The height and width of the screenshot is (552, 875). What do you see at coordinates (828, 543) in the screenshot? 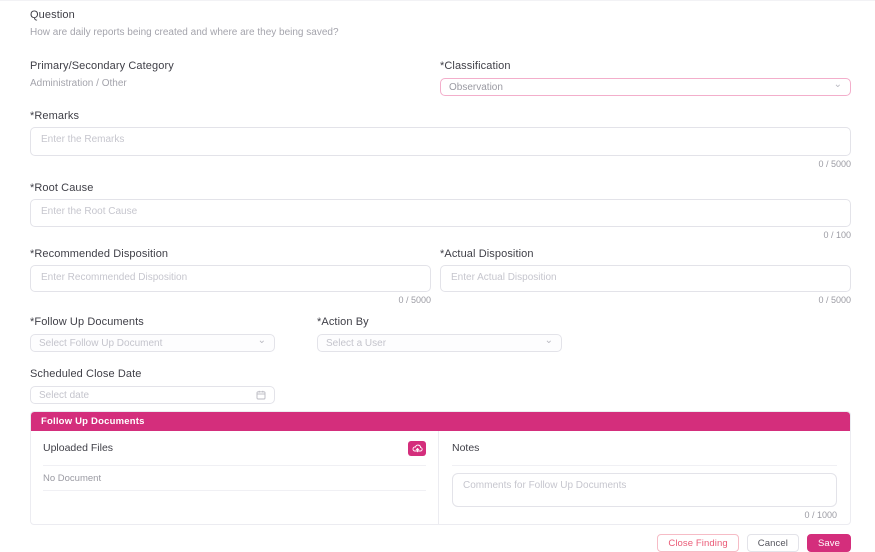
I see `save-button: Save` at bounding box center [828, 543].